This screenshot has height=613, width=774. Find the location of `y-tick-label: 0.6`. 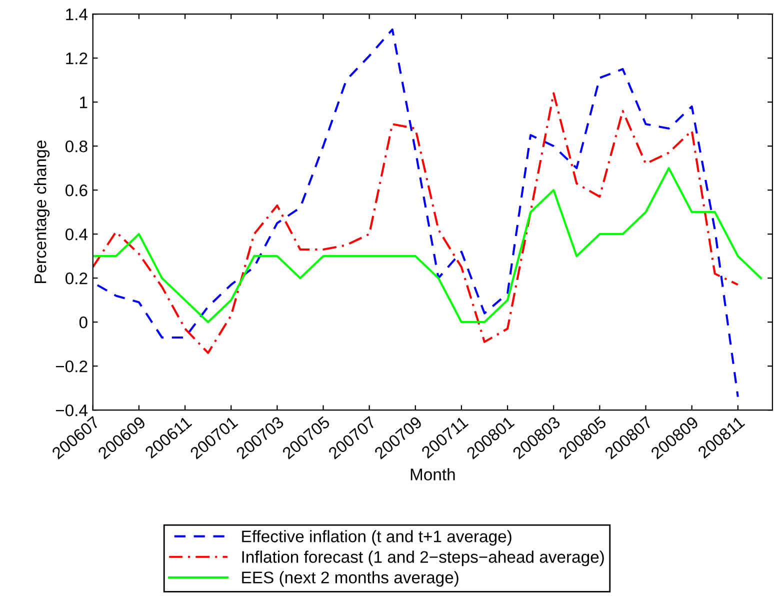

y-tick-label: 0.6 is located at coordinates (77, 190).